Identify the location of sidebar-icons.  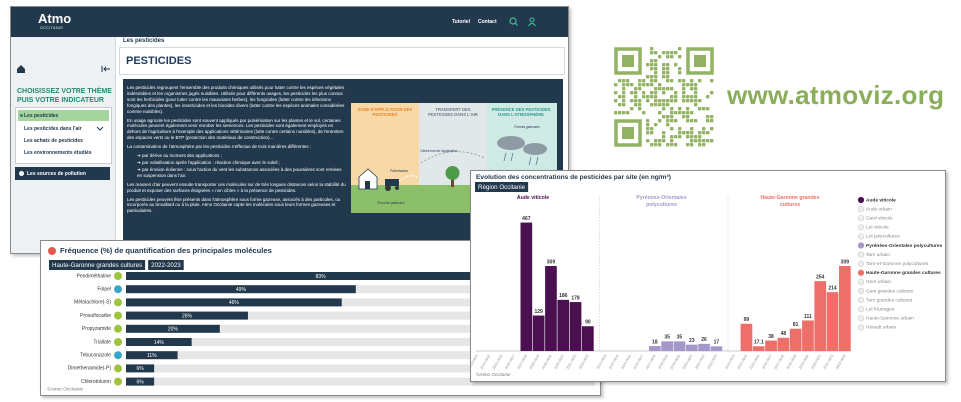
(63, 69).